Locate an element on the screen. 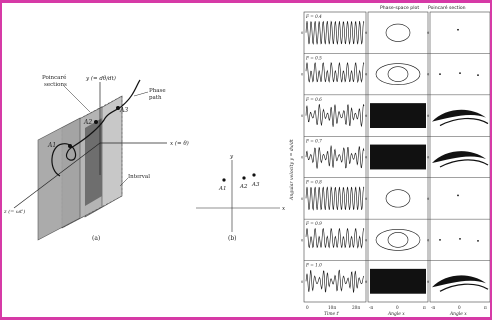 This screenshot has height=324, width=492. poincare-label-2: sections is located at coordinates (55, 85).